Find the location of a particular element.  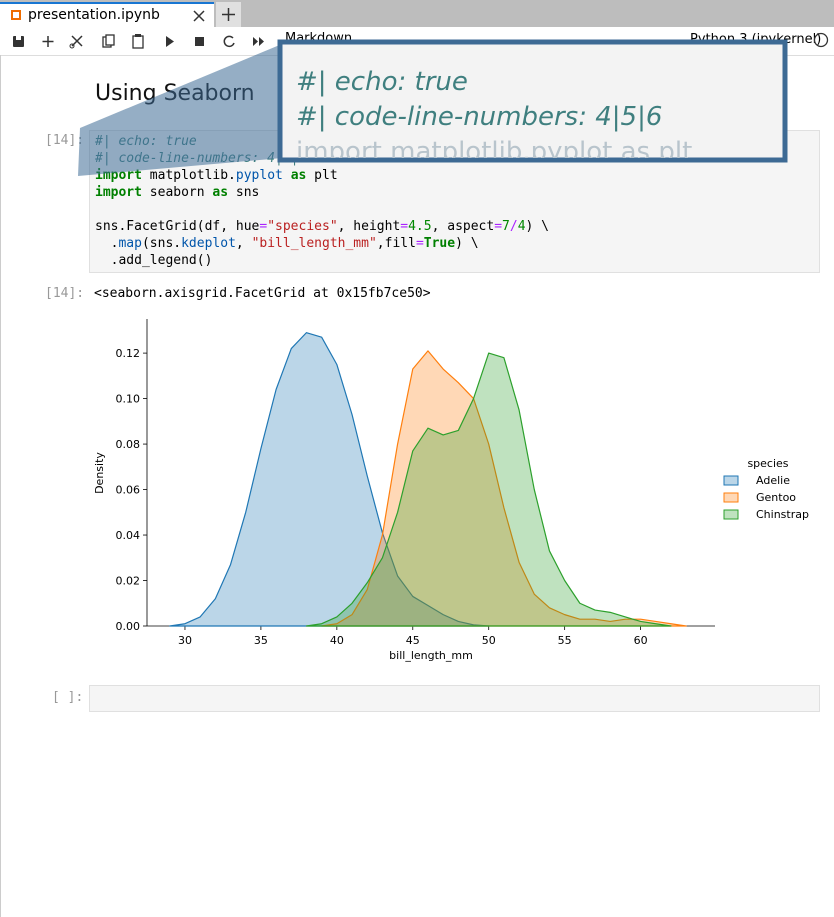

notebook-icon is located at coordinates (16, 15).